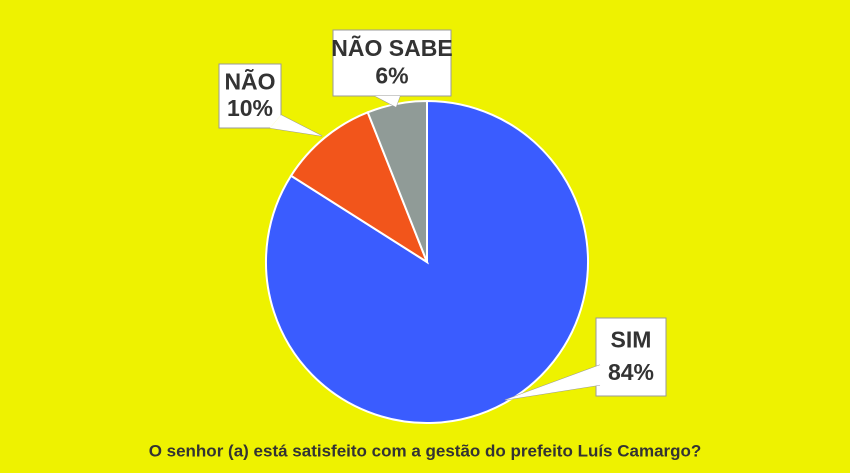 This screenshot has width=850, height=473. I want to click on value-label: 10%, so click(250, 108).